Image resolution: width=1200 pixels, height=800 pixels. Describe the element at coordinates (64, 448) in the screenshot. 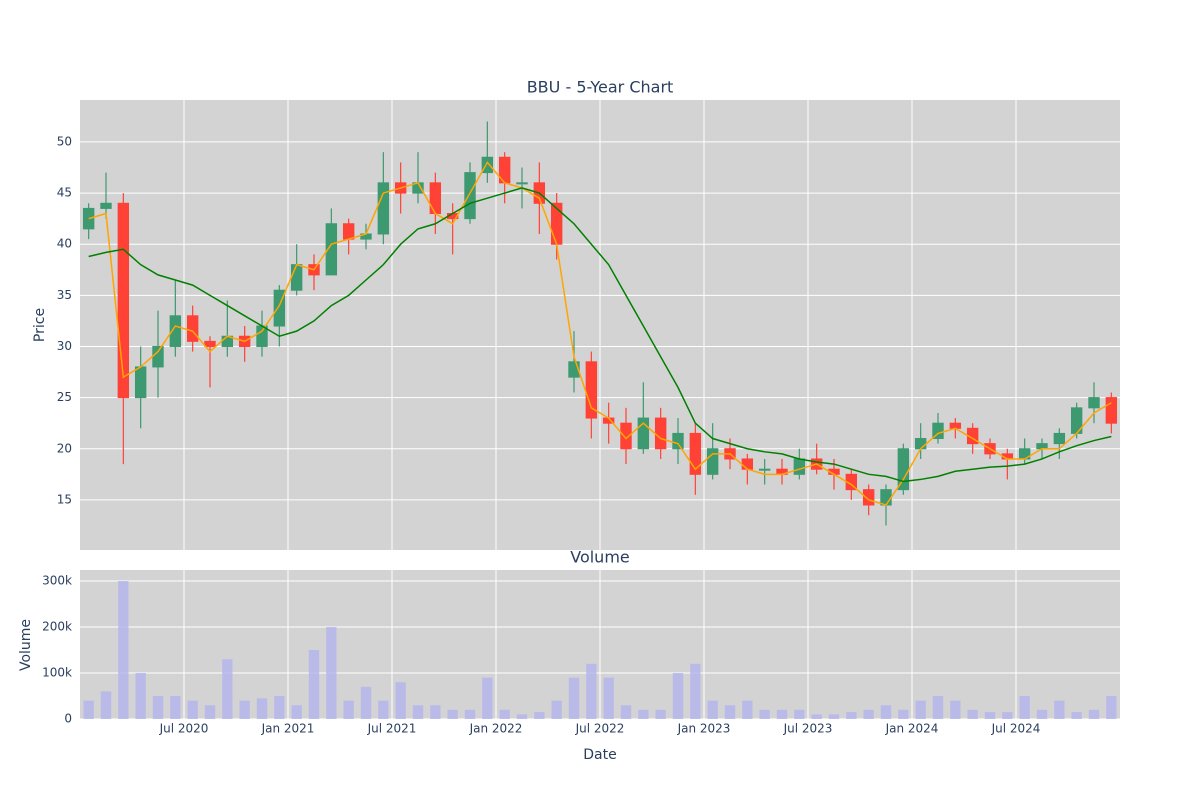

I see `y-tick-label: 20` at that location.